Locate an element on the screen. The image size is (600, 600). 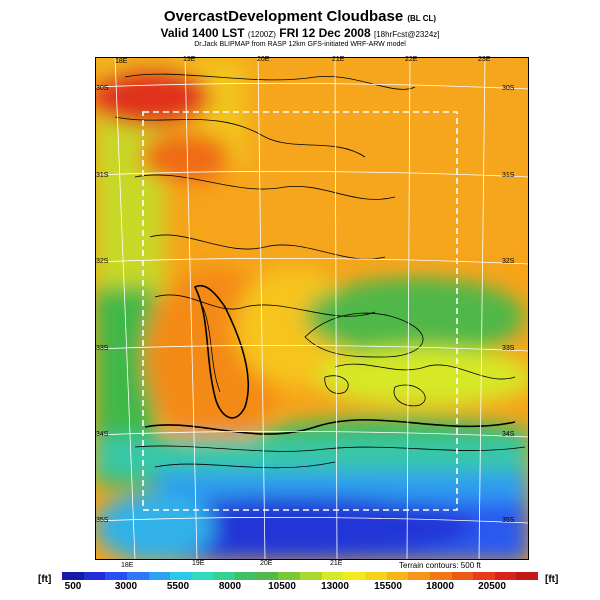
lat-label-left: 30S is located at coordinates (102, 88).